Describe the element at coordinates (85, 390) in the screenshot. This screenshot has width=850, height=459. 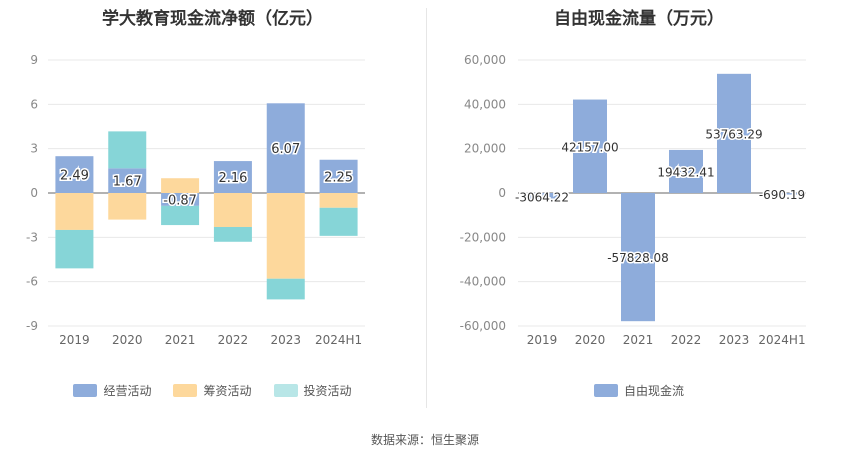
I see `legend-swatch-operating` at that location.